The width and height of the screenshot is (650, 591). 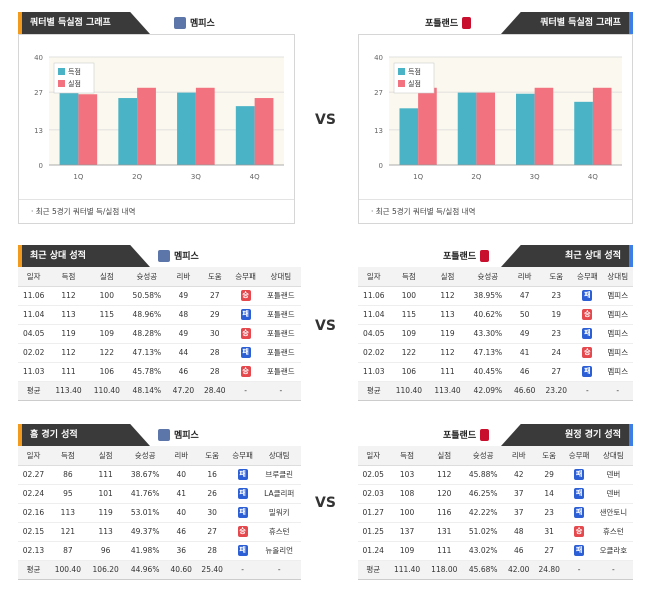 What do you see at coordinates (279, 475) in the screenshot?
I see `table-cell: 브루클린` at bounding box center [279, 475].